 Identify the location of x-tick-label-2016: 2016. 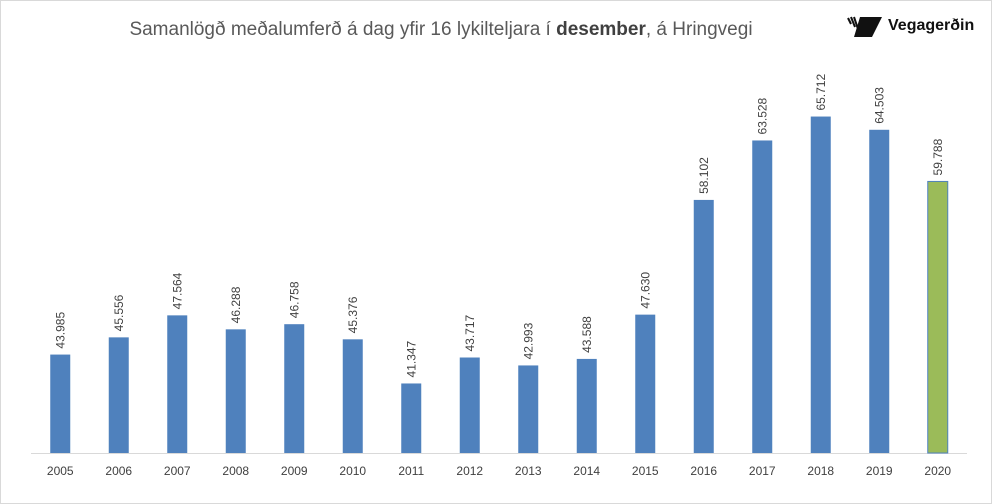
(703, 471).